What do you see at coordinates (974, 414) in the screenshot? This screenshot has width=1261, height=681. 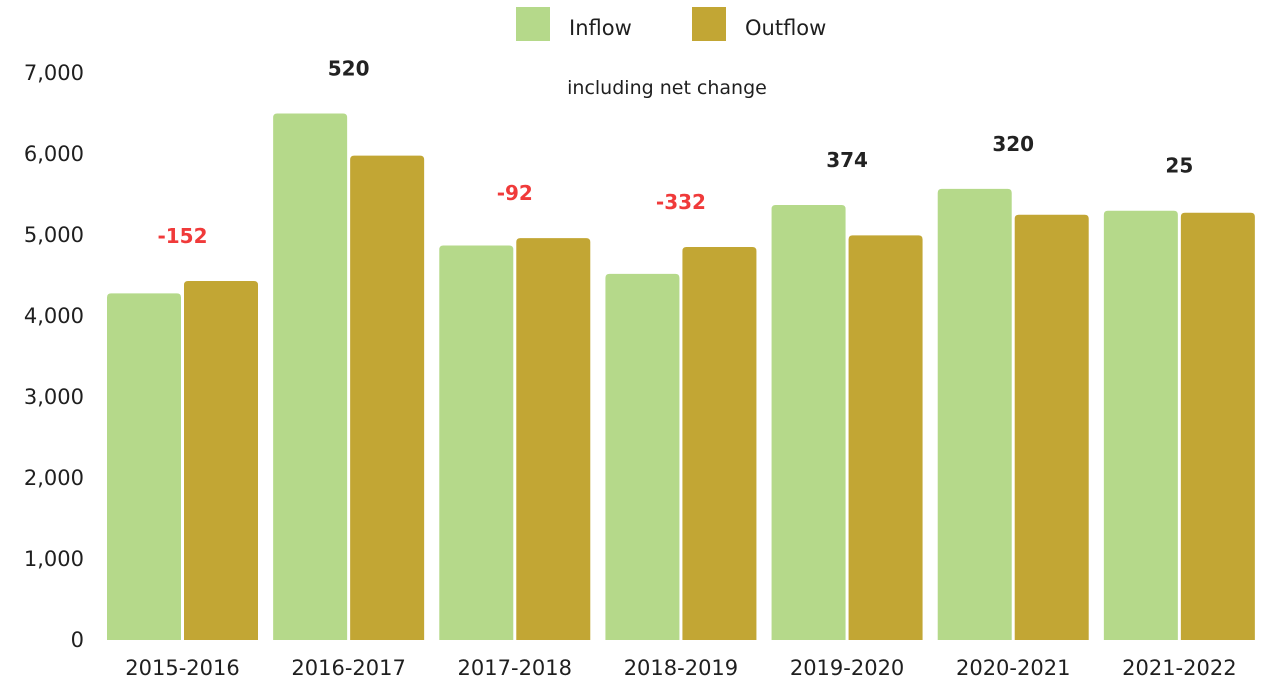 I see `bar-inflow-2020-2021` at bounding box center [974, 414].